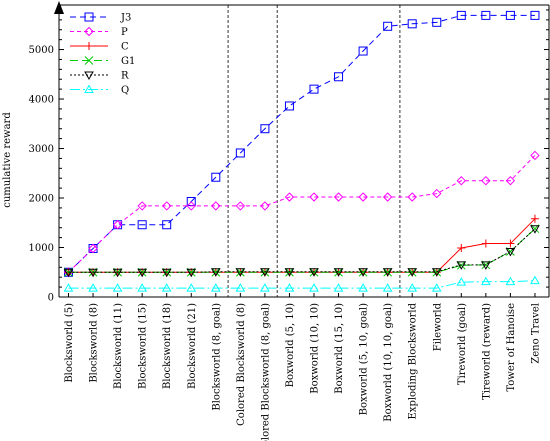  I want to click on legend-label: G1, so click(128, 61).